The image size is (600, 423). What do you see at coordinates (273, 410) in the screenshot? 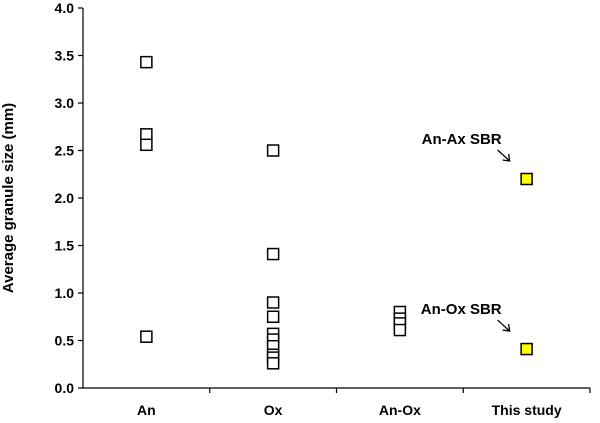
I see `x-category-label: Ox` at bounding box center [273, 410].